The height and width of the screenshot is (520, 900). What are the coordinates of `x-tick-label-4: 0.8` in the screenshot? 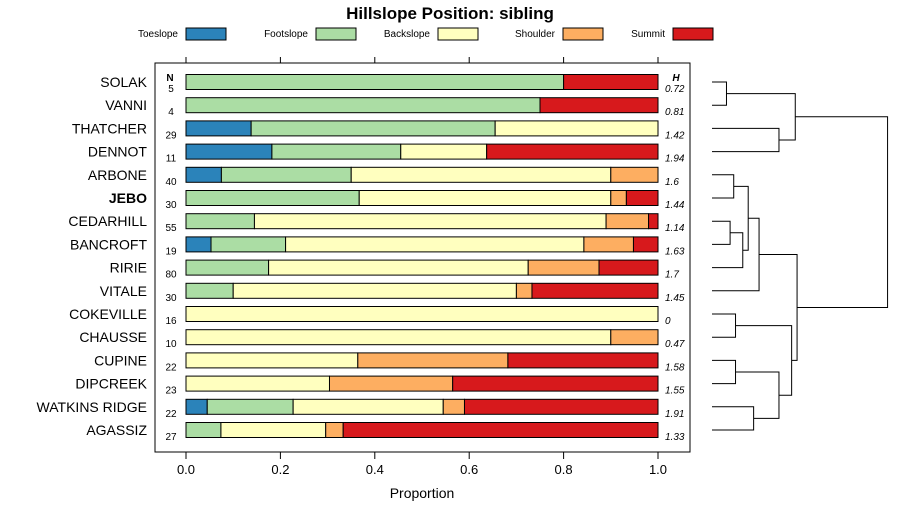 It's located at (564, 469).